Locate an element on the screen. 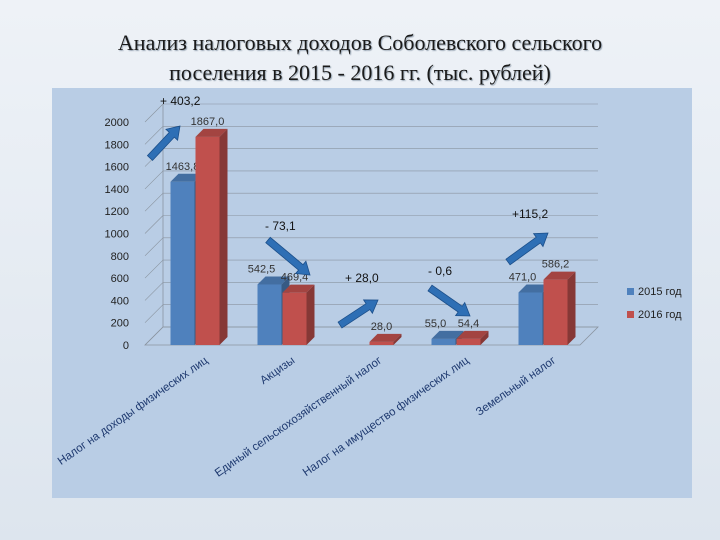 The width and height of the screenshot is (720, 540). legend-label: 2016 год is located at coordinates (660, 315).